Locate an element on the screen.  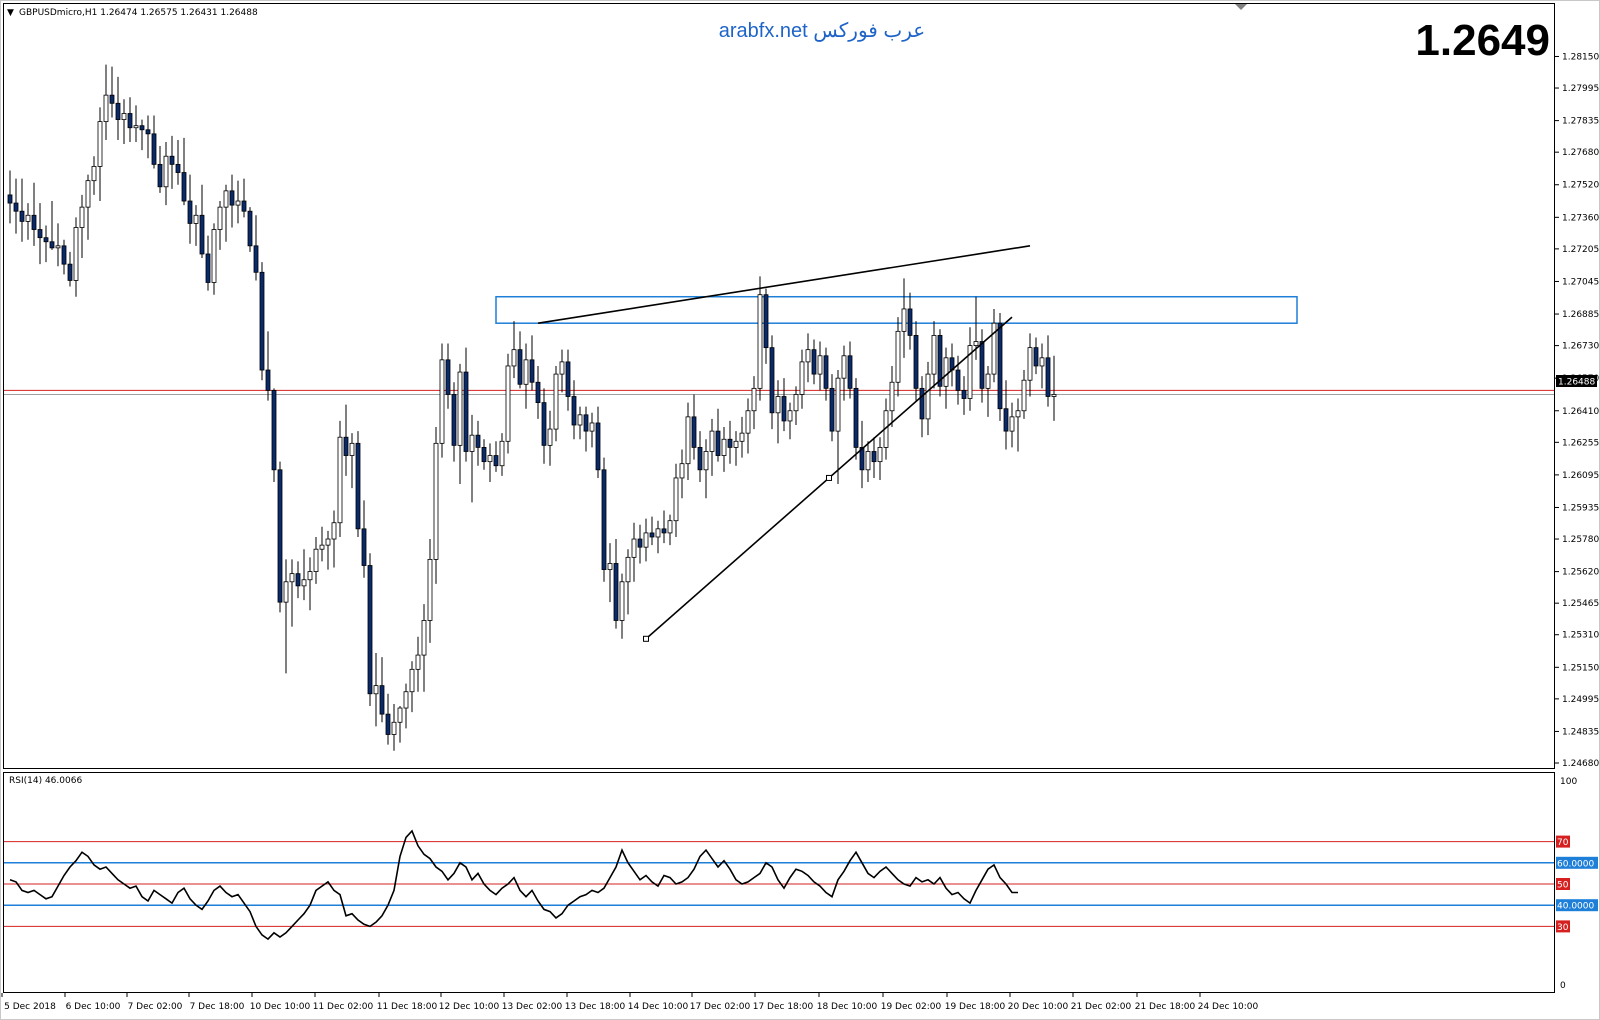
current-price-tag: 1.26488 is located at coordinates (1576, 383).